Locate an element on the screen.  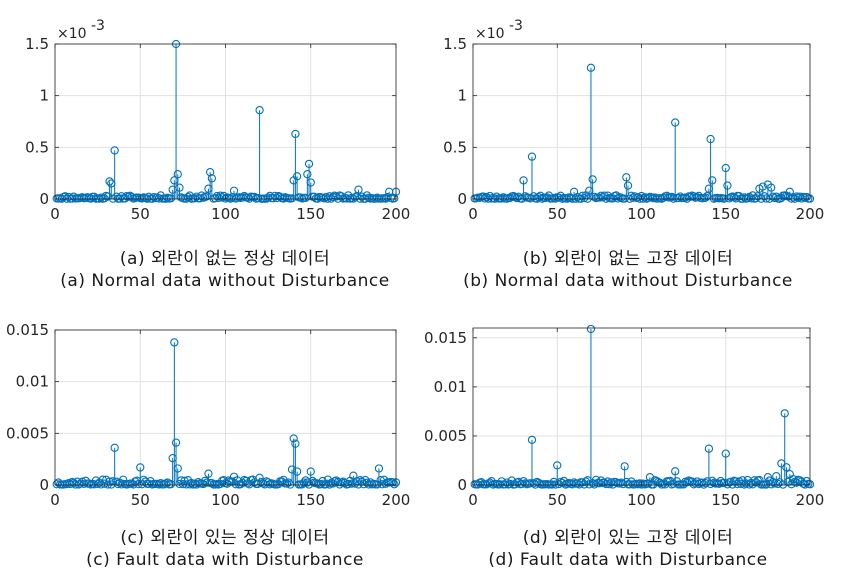
caption-d-korean: (d) 외란이 있는 고장 데이터 is located at coordinates (628, 538).